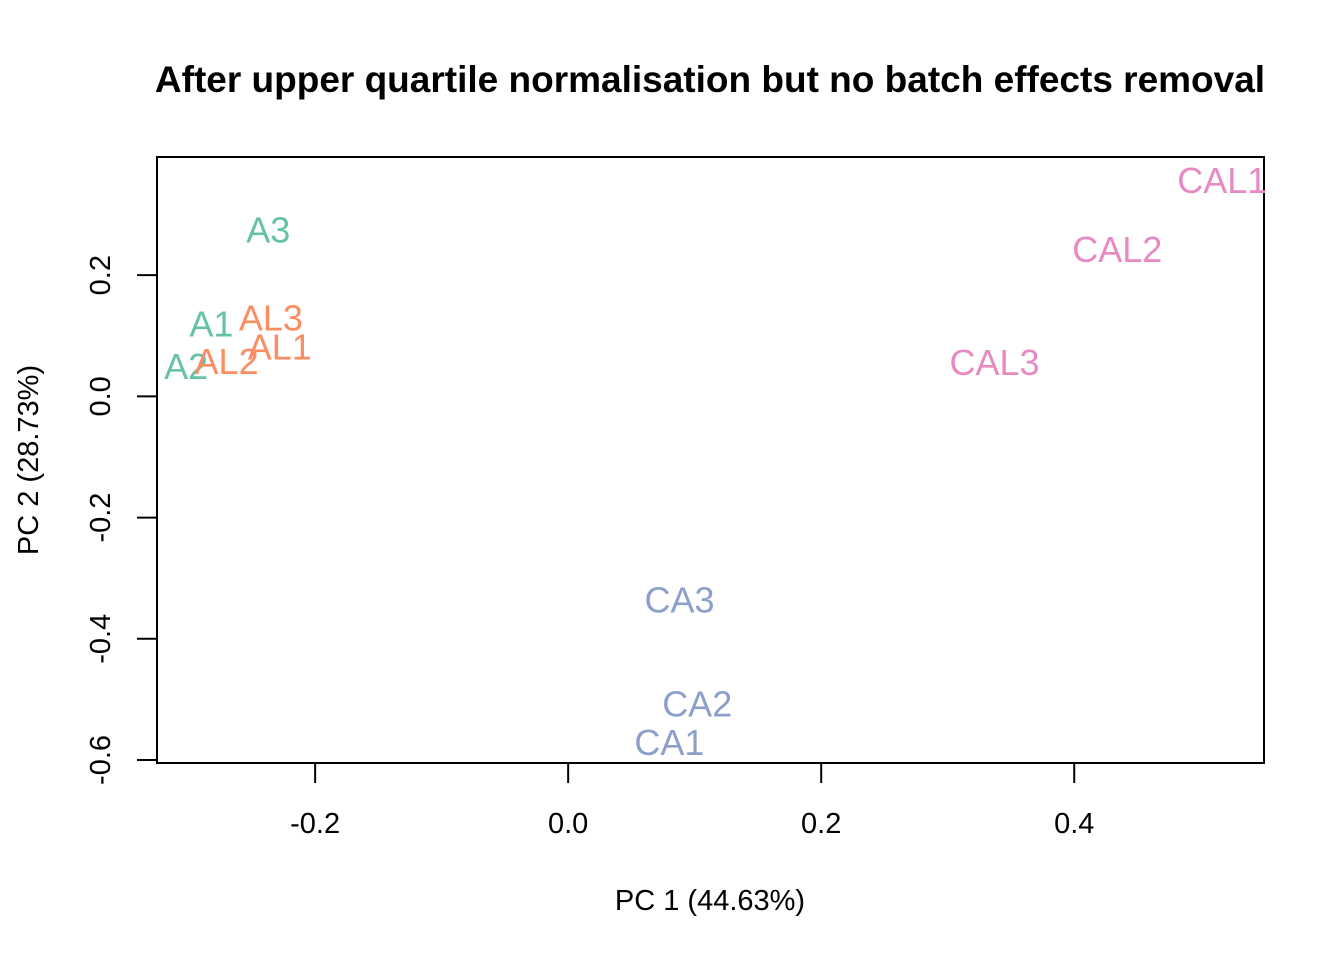 Image resolution: width=1344 pixels, height=965 pixels. Describe the element at coordinates (710, 901) in the screenshot. I see `x-axis-label: PC 1 (44.63%)` at that location.